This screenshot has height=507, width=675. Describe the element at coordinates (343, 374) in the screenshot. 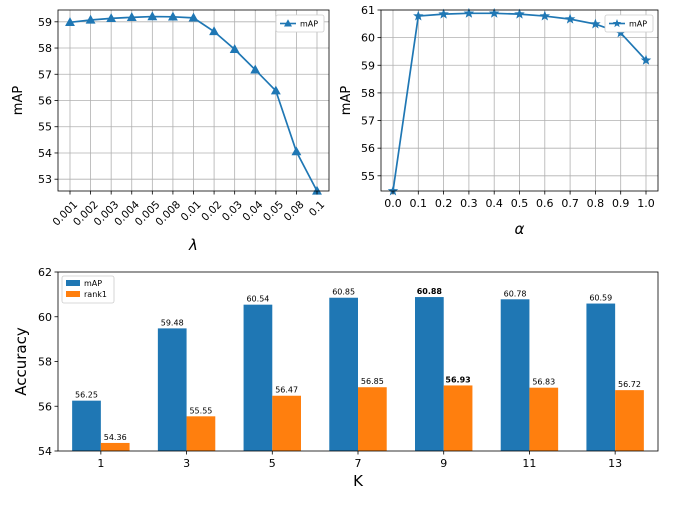

I see `bar-mAP-k7` at that location.